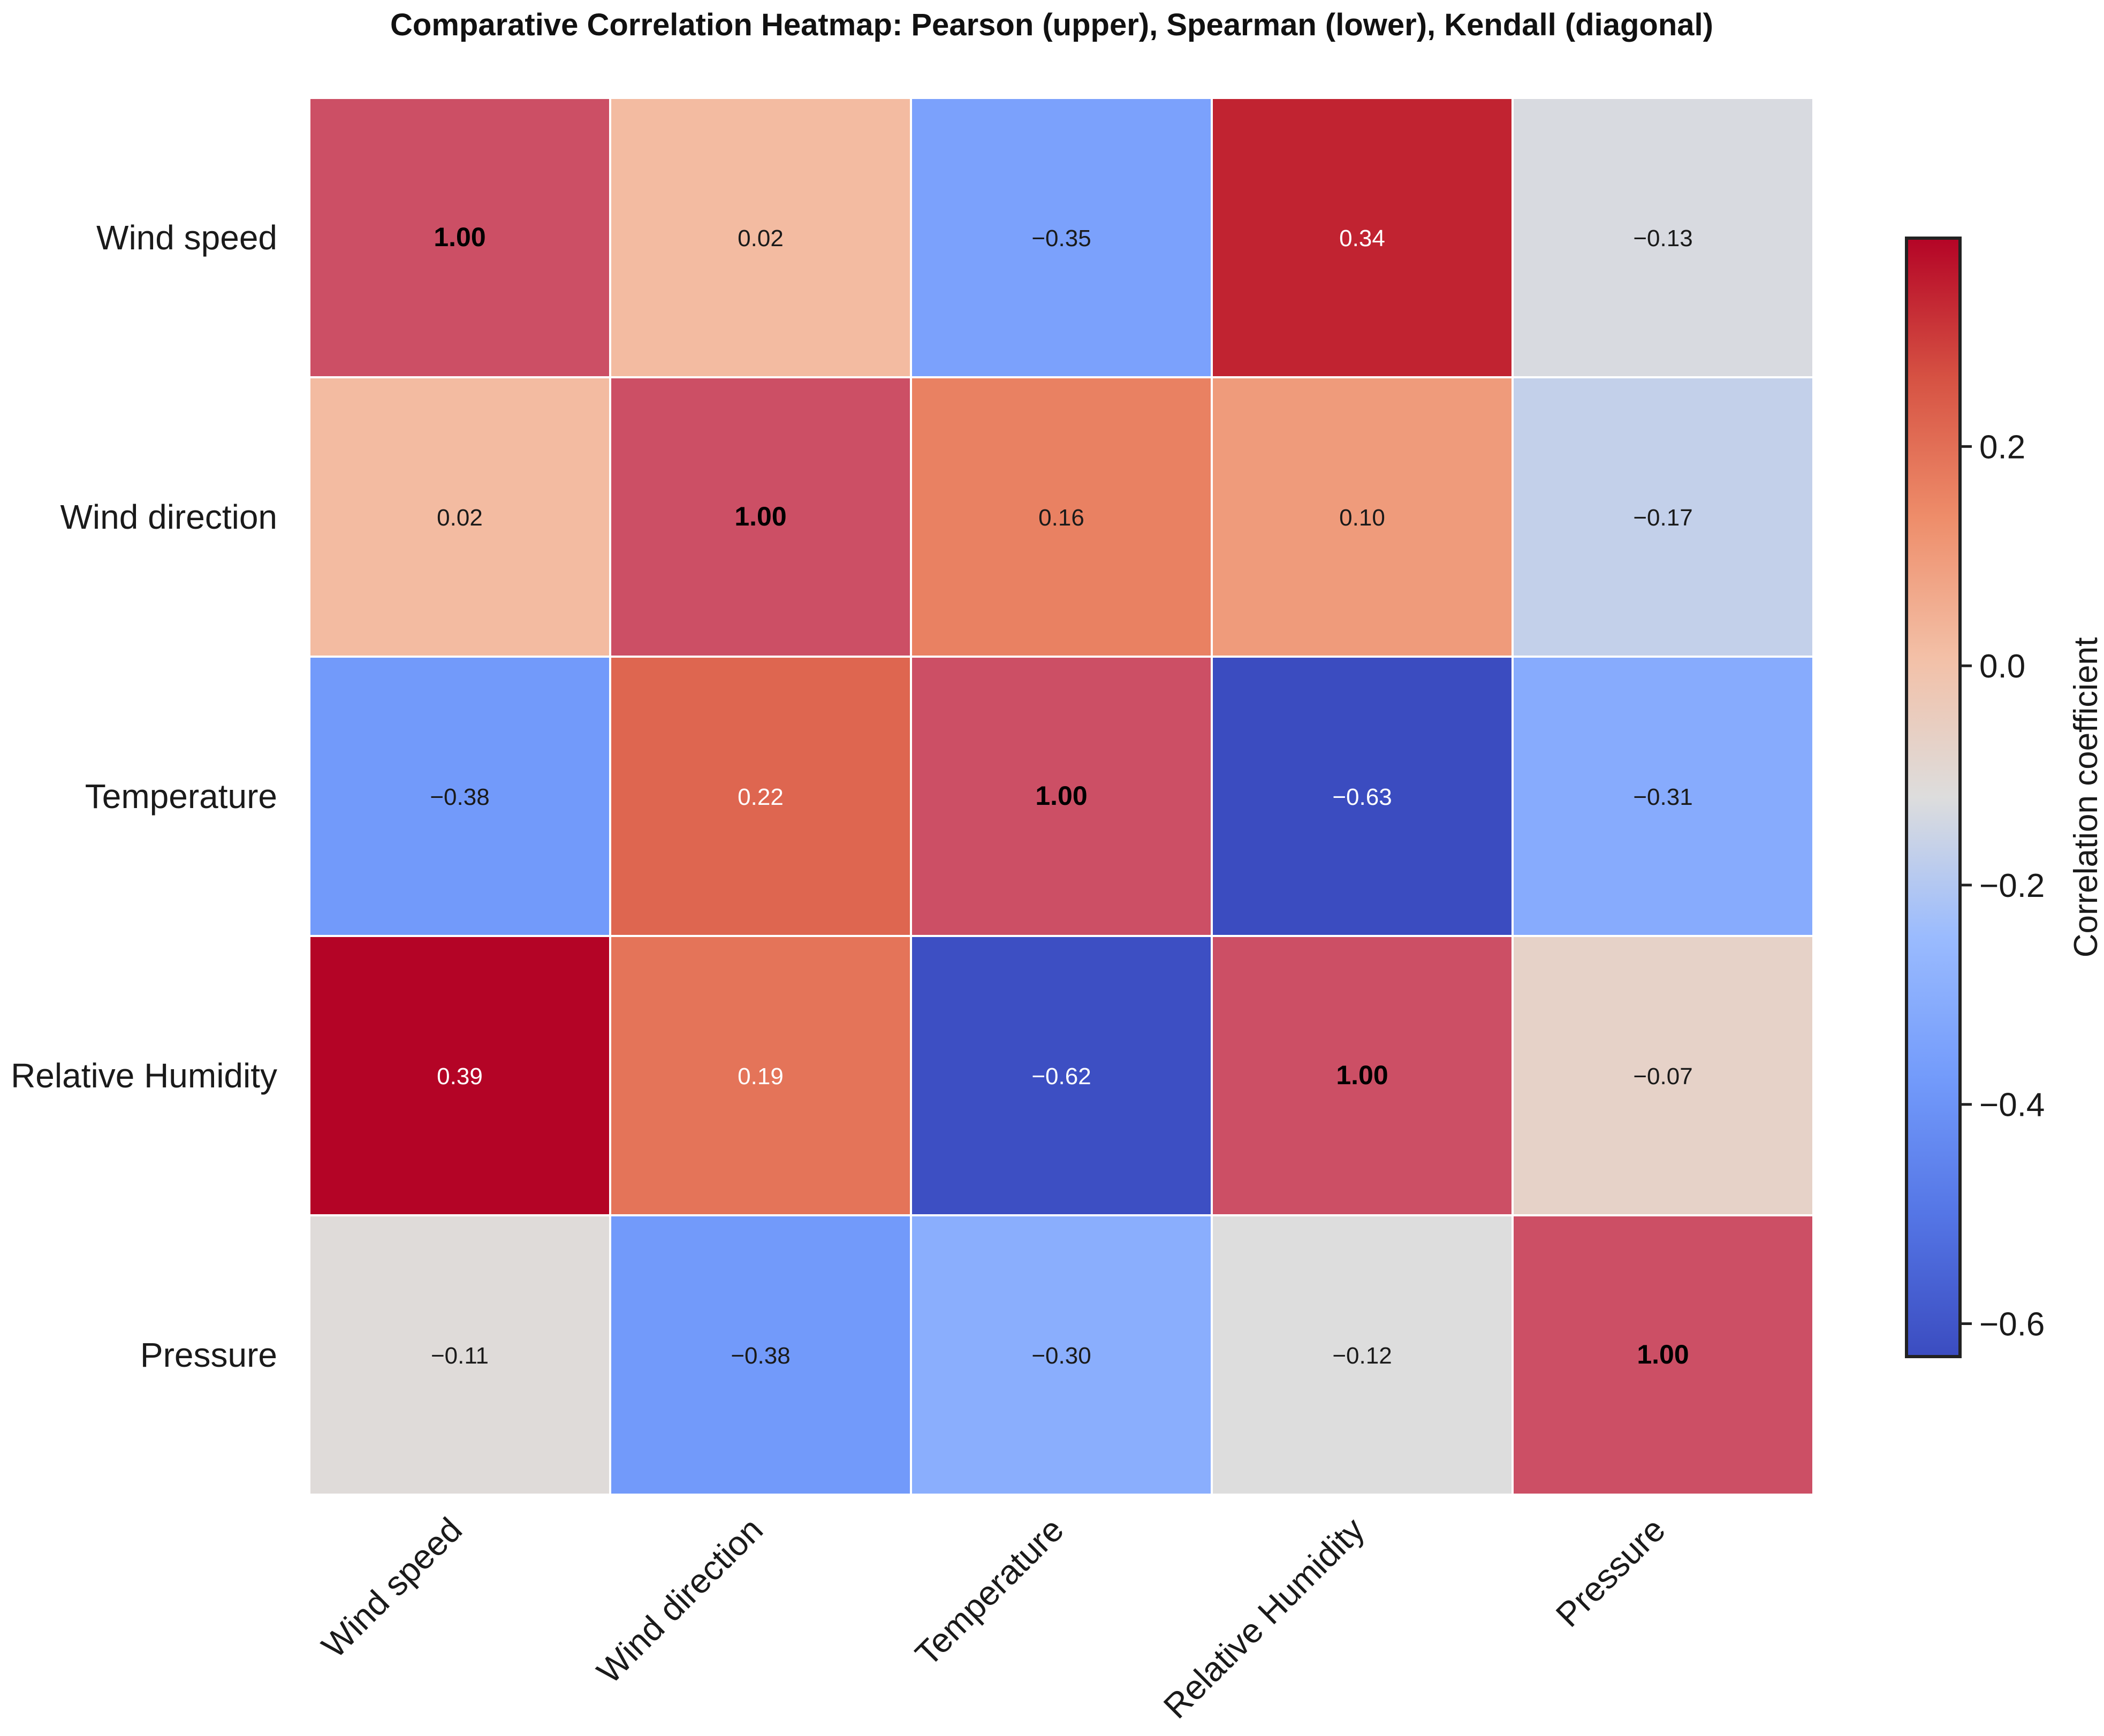 The height and width of the screenshot is (1736, 2104). I want to click on heatmap-cell-temperature-temperature, so click(1062, 797).